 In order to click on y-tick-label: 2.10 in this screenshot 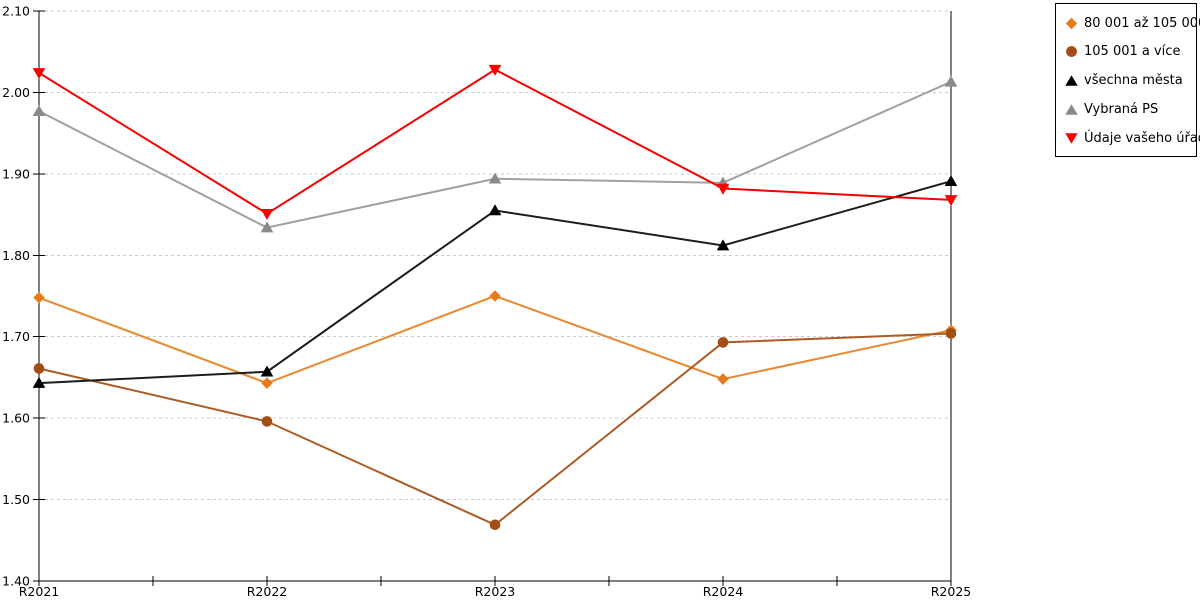, I will do `click(16, 11)`.